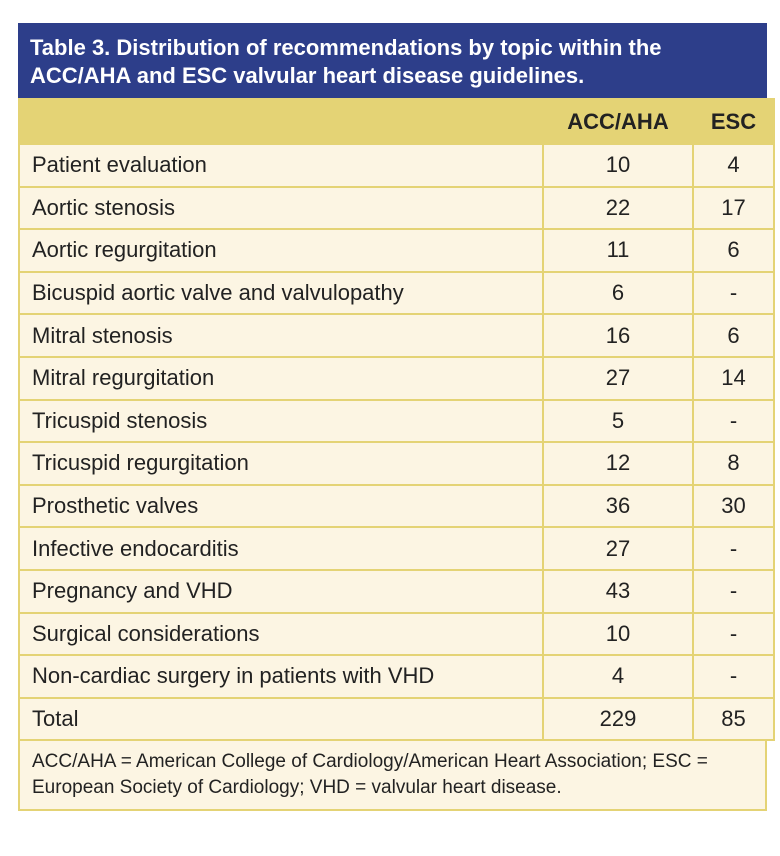  I want to click on acc-aha-cell: 5, so click(618, 421).